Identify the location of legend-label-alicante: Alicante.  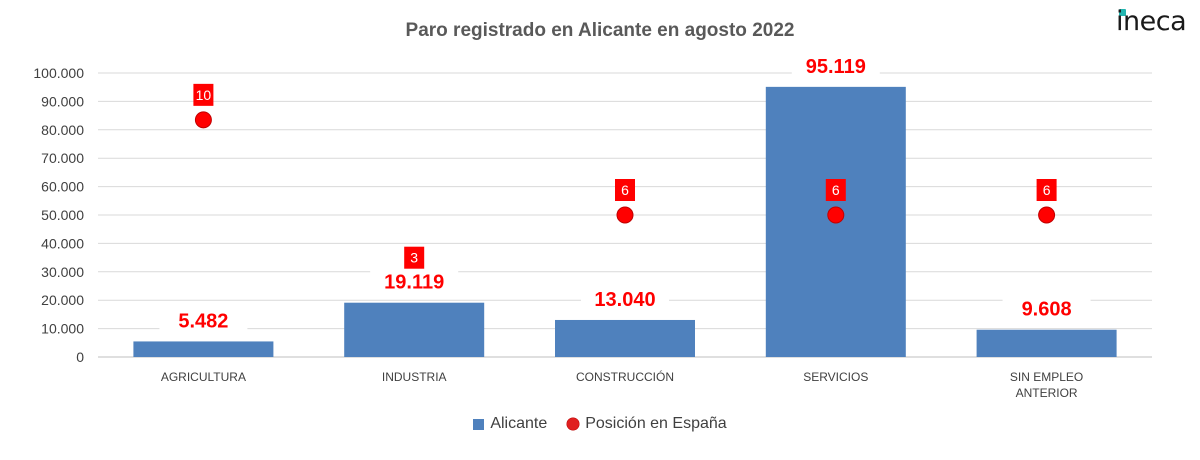
(519, 423).